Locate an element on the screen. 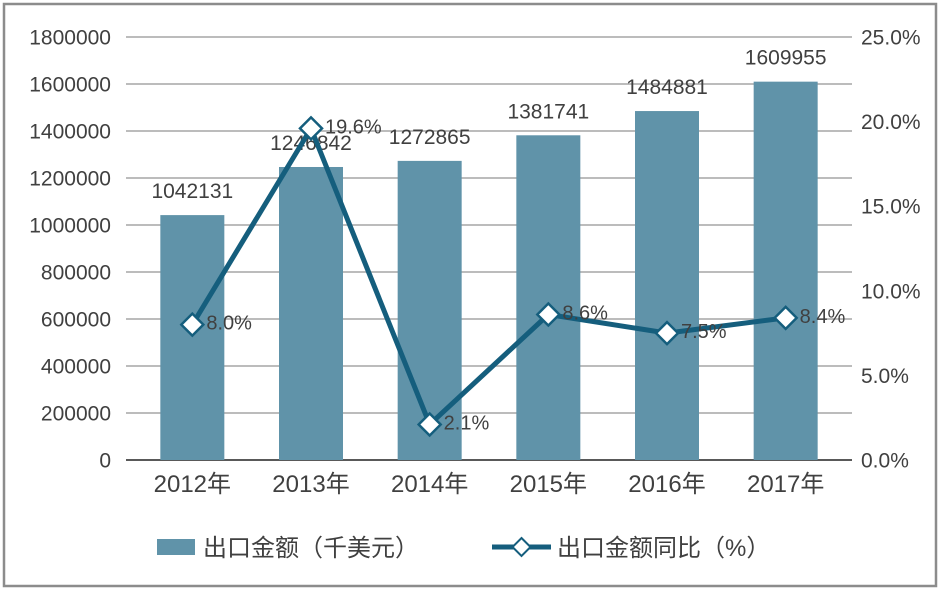 Image resolution: width=940 pixels, height=599 pixels. left-axis-tick-label: 400000 is located at coordinates (76, 367).